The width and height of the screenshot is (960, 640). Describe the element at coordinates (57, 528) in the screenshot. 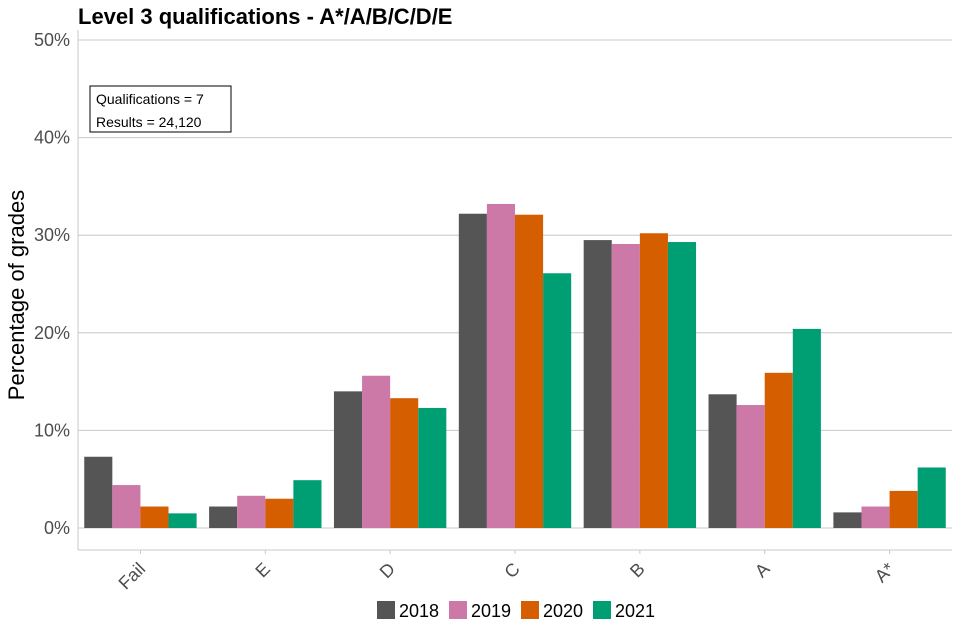

I see `y-tick-label: 0%` at that location.